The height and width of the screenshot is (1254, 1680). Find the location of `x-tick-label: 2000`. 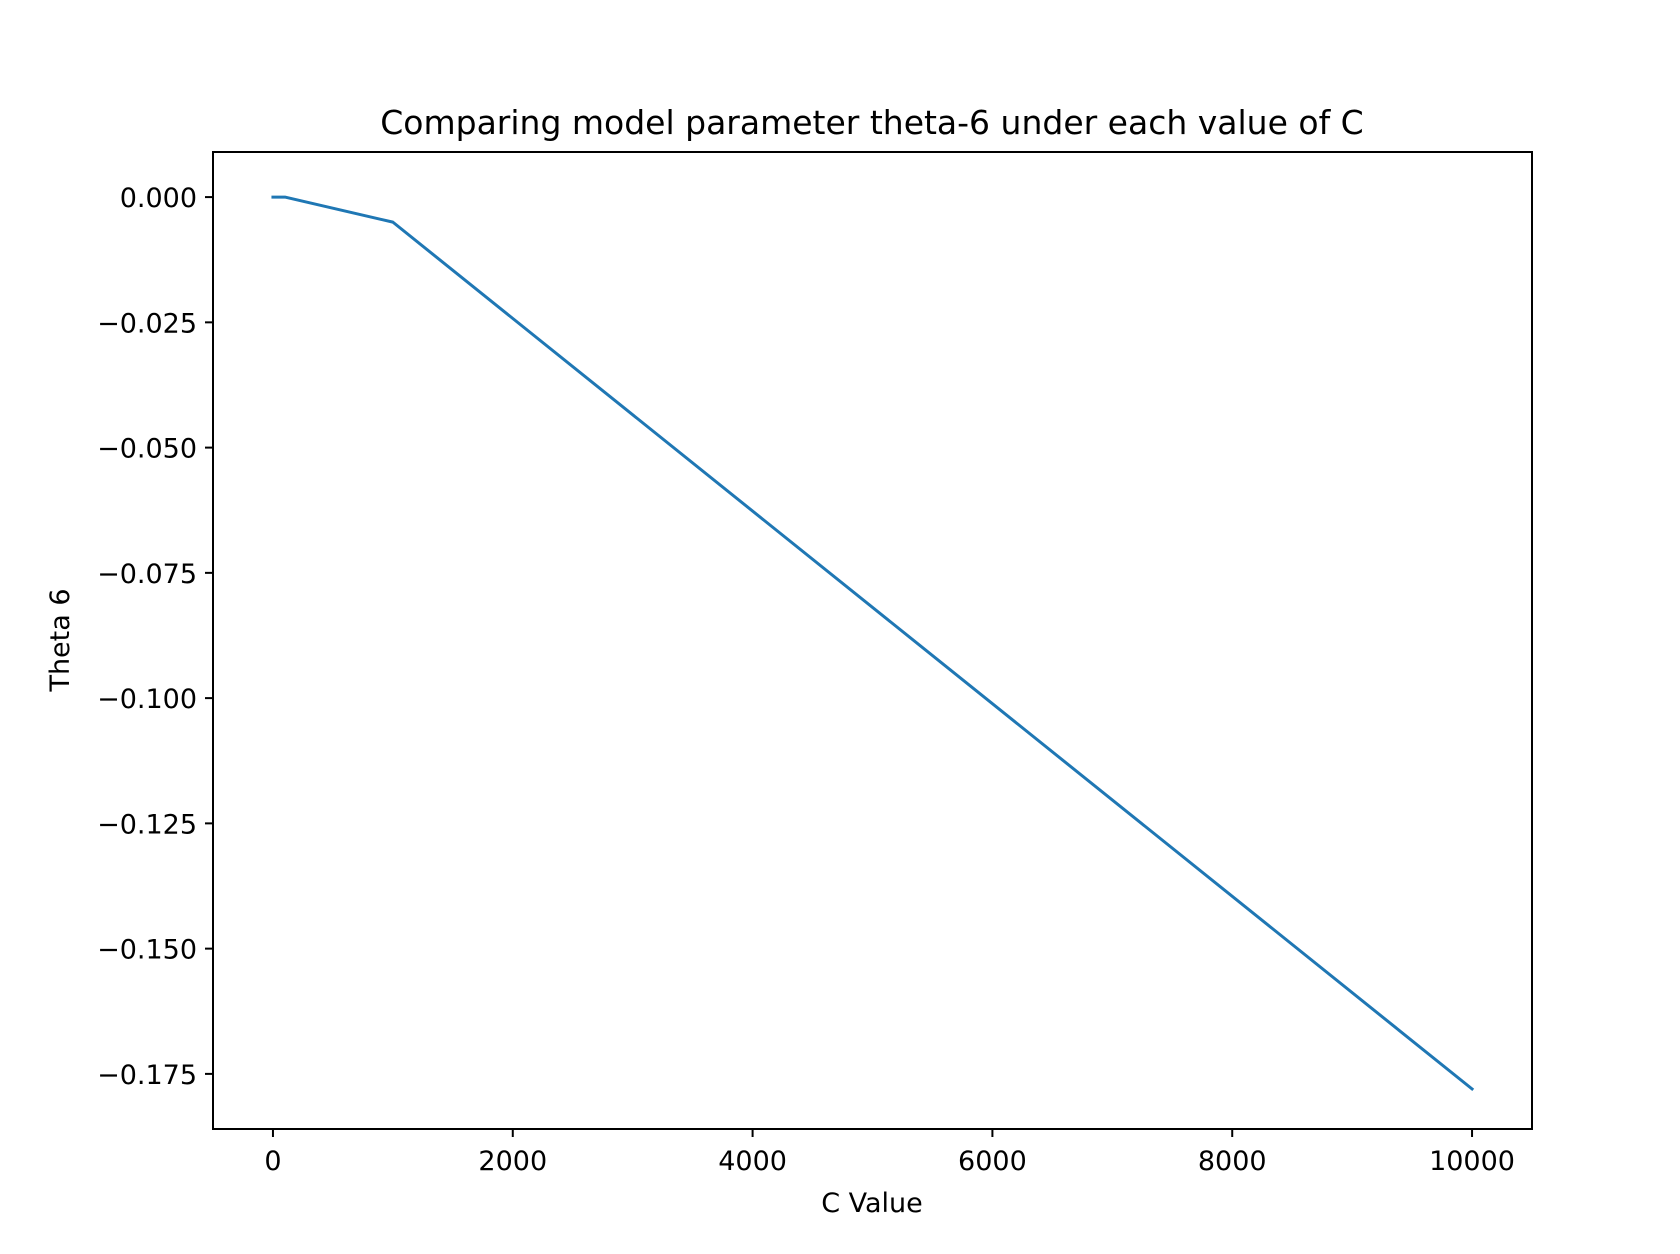

x-tick-label: 2000 is located at coordinates (512, 1161).